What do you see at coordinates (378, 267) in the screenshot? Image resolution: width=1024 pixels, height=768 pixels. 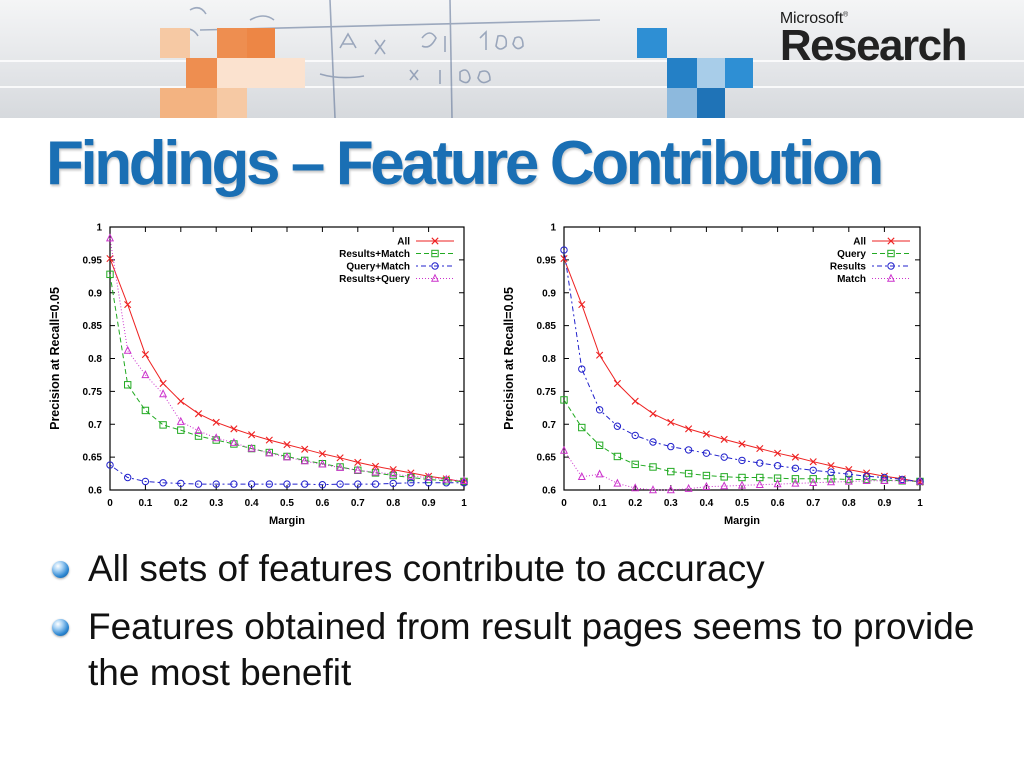 I see `legend-label: Query+Match` at bounding box center [378, 267].